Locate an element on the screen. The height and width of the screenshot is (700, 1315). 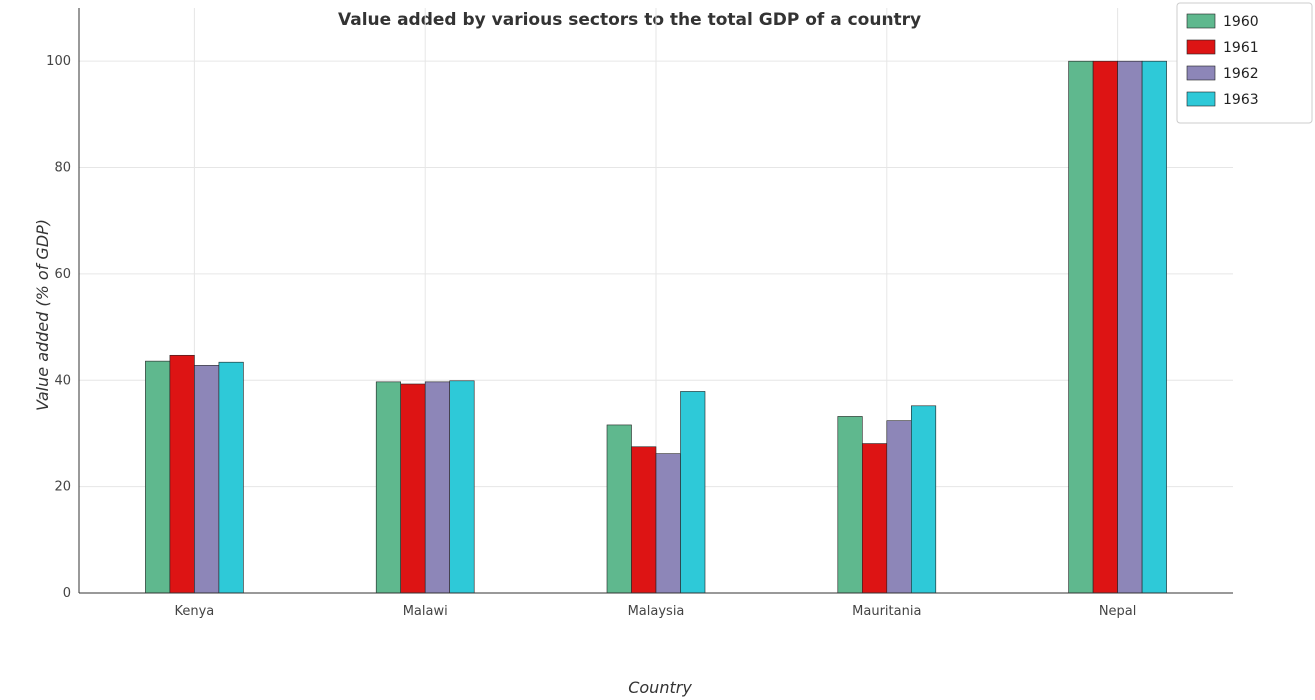
y-tick-label: 80 is located at coordinates (62, 168).